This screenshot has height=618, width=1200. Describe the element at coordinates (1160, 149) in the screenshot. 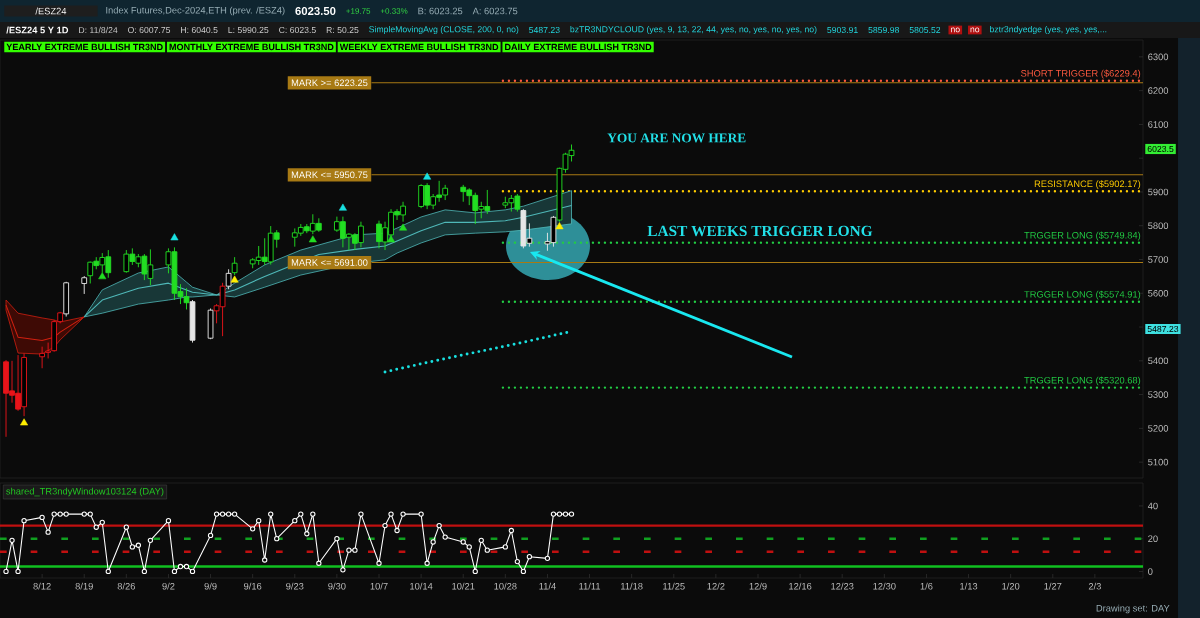

I see `text: 6023.5` at that location.